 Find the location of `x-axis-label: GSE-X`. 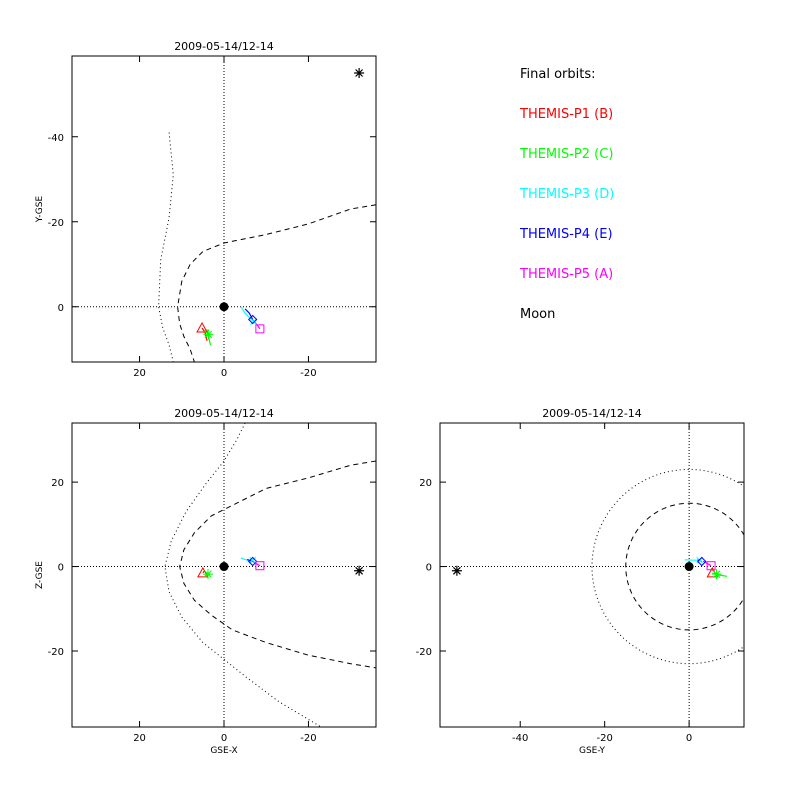

x-axis-label: GSE-X is located at coordinates (223, 751).